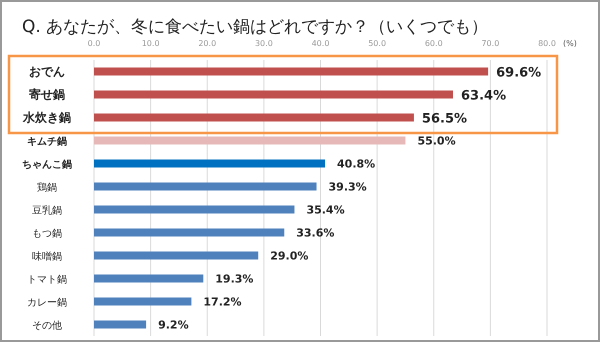 The height and width of the screenshot is (342, 600). I want to click on x-tick-label: 50.0, so click(377, 43).